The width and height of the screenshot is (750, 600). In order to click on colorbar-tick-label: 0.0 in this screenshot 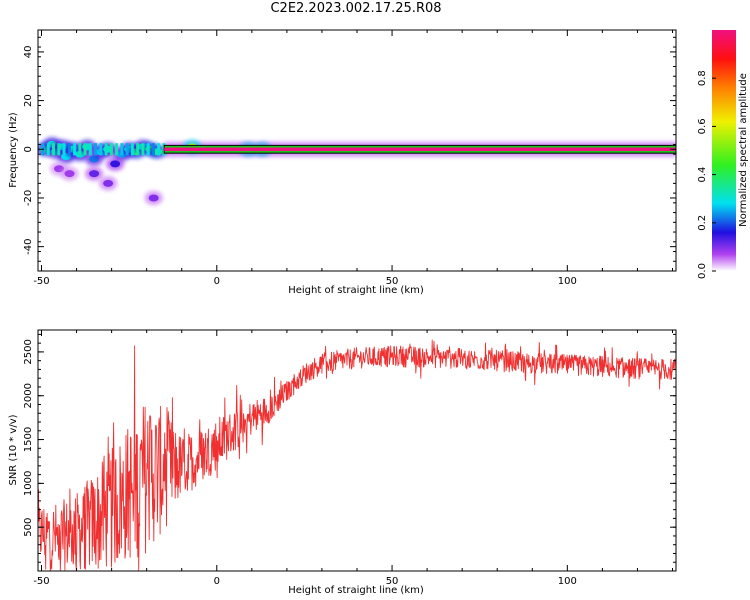, I will do `click(702, 271)`.